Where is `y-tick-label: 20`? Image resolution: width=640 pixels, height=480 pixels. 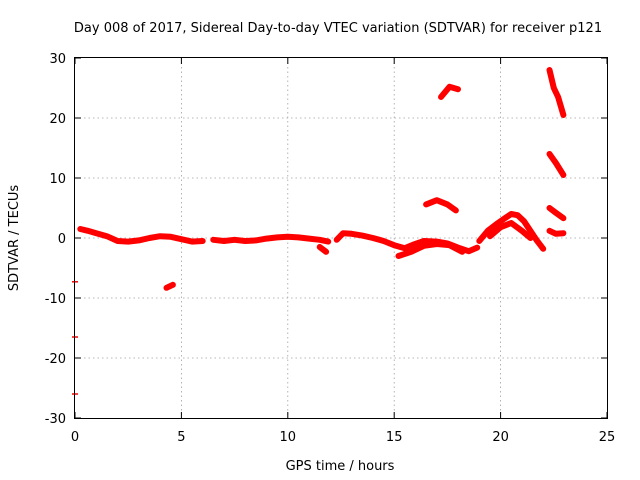 y-tick-label: 20 is located at coordinates (57, 119).